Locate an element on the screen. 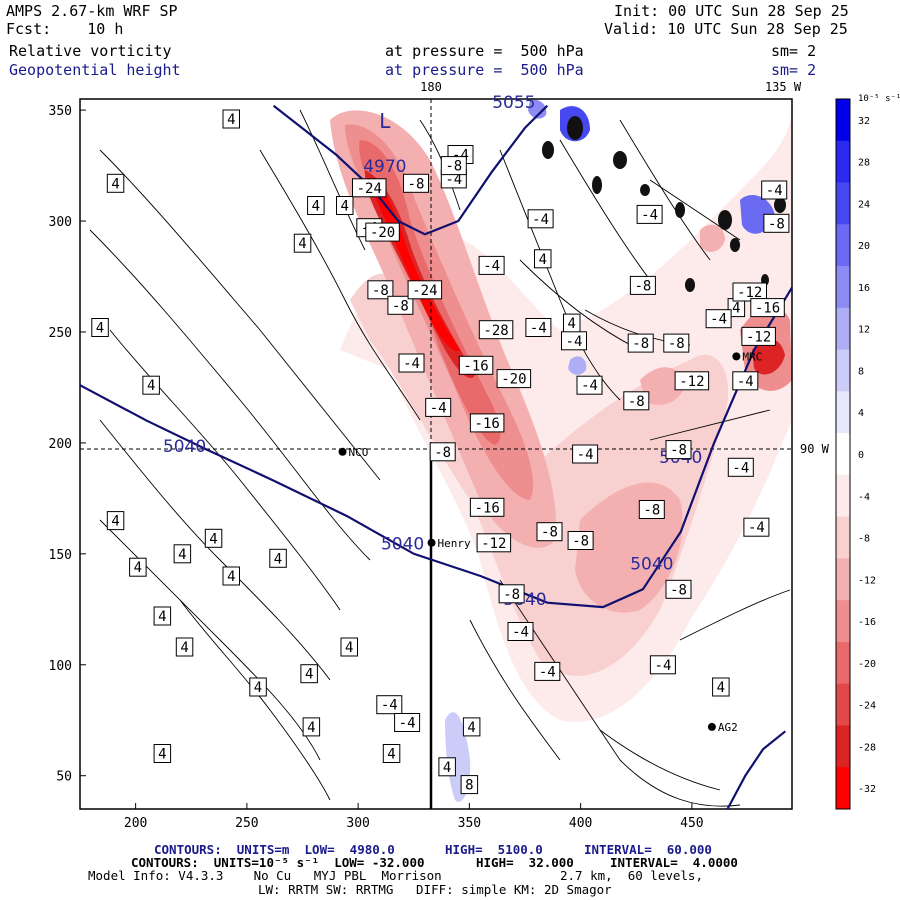  field-title-height: Geopotential height is located at coordinates (95, 70).